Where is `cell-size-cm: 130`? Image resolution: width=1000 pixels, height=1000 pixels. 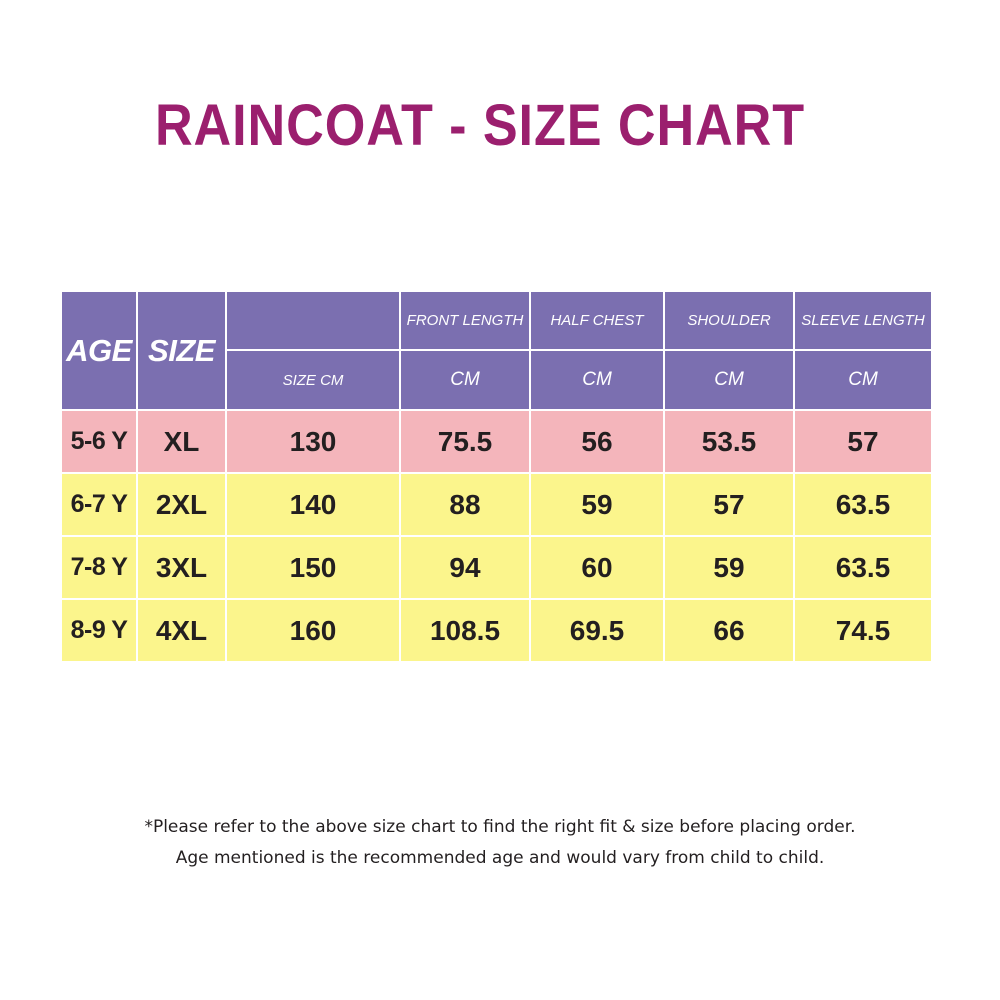
cell-size-cm: 130 is located at coordinates (313, 441).